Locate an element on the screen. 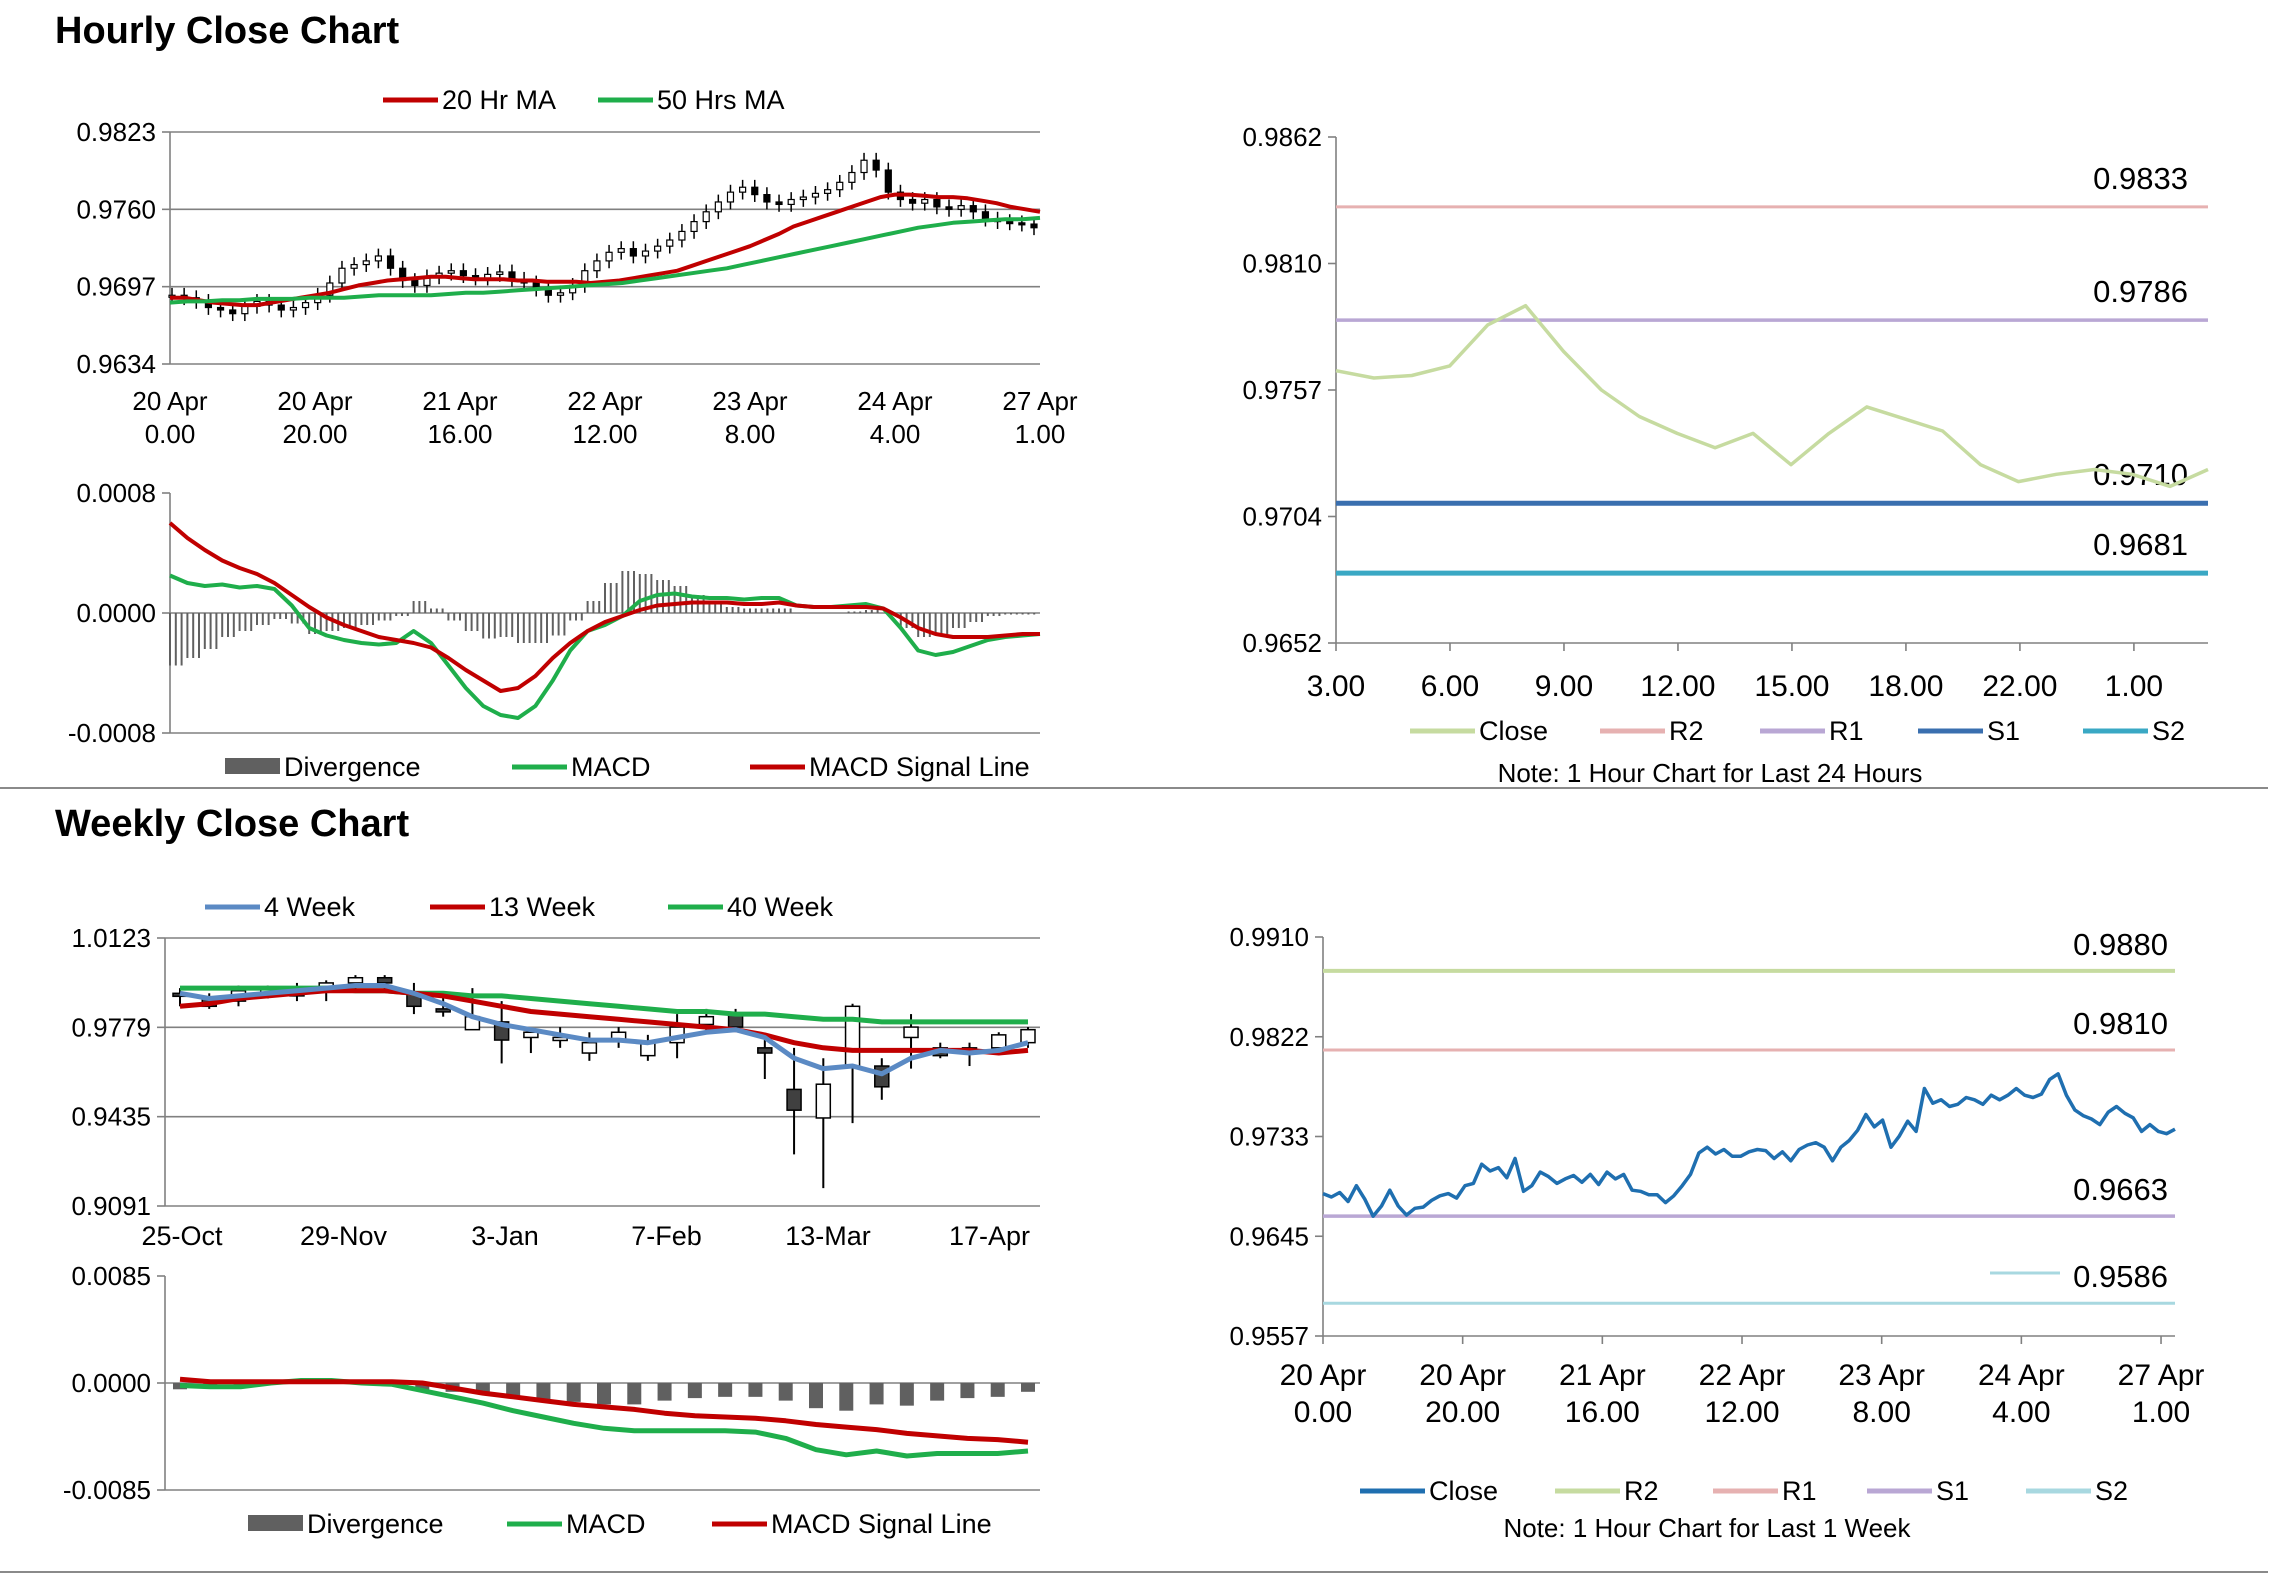  x-tick-label: 17-Apr is located at coordinates (989, 1236).